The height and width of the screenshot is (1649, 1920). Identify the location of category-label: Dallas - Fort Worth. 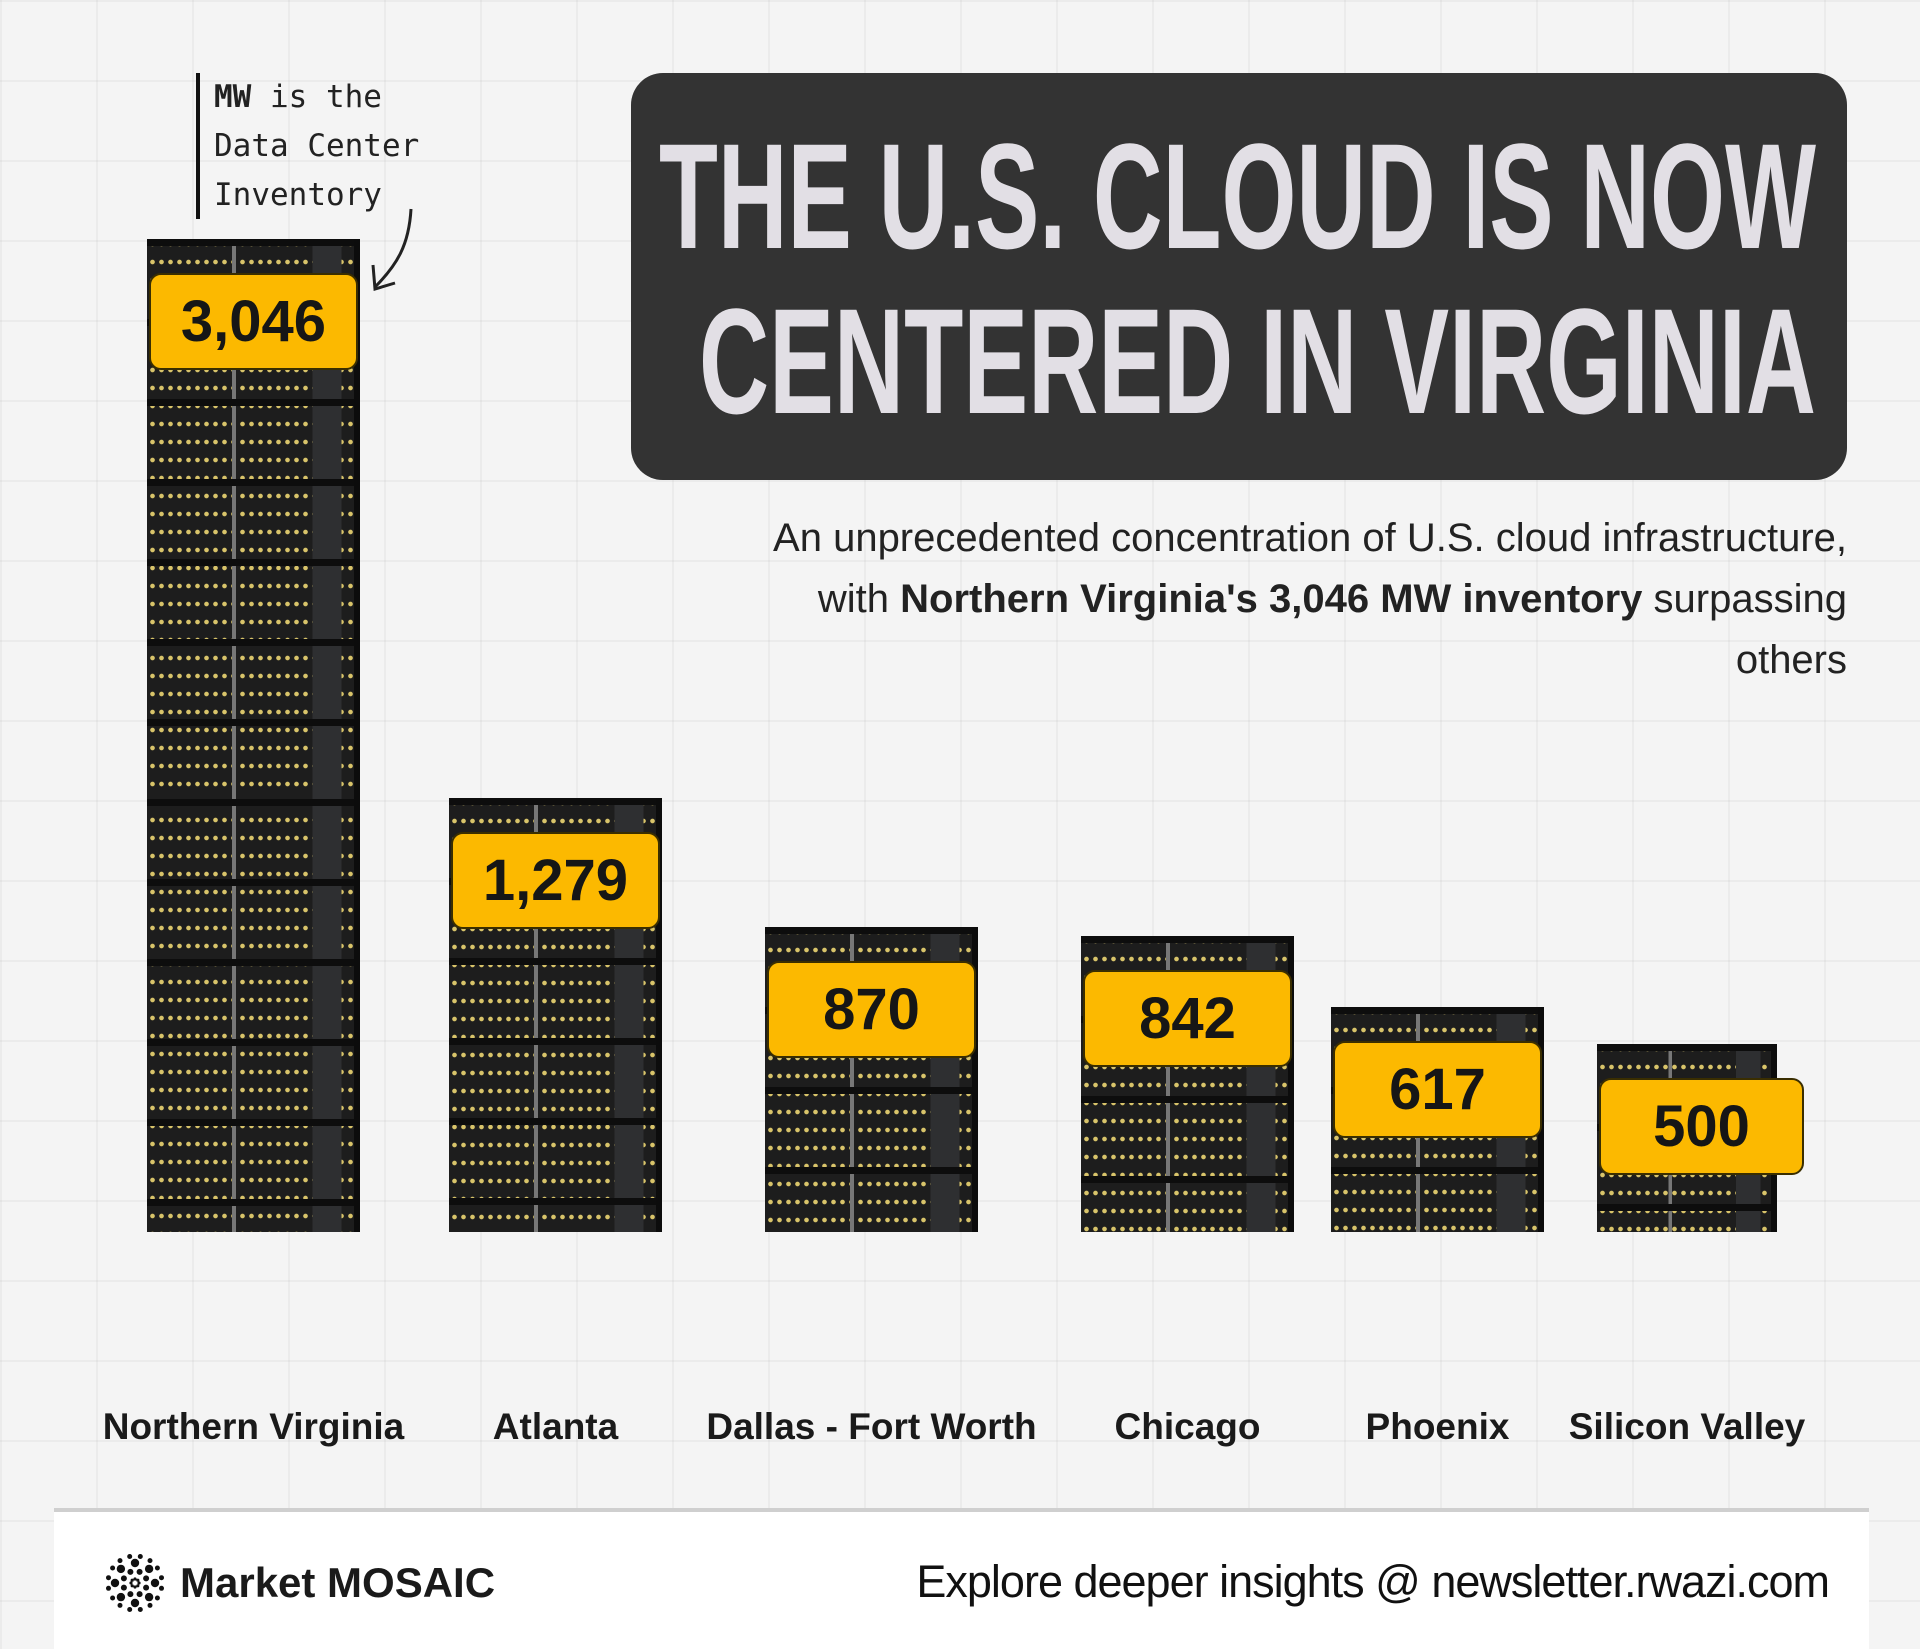
(871, 1426).